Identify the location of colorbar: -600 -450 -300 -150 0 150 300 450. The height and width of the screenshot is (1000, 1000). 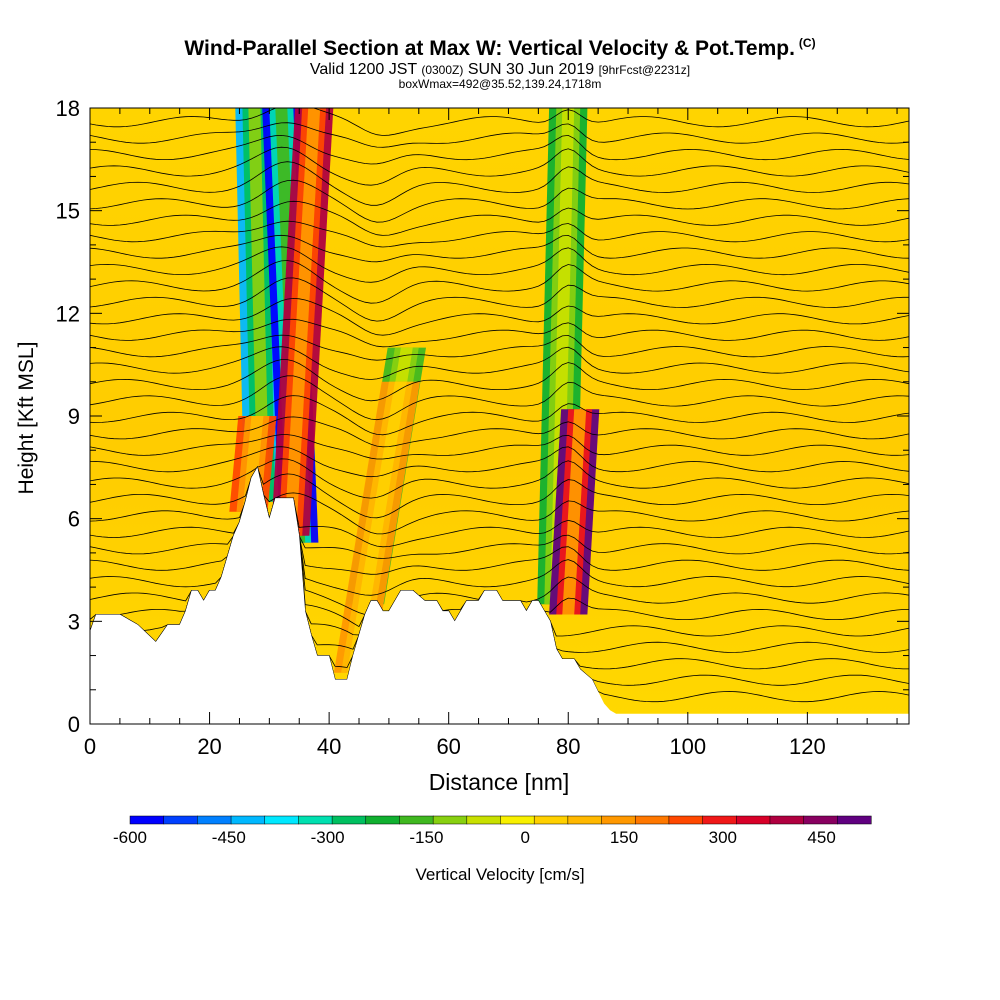
(492, 831).